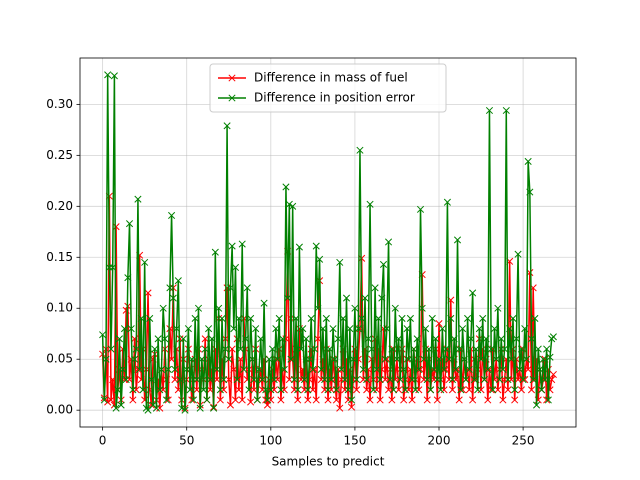 The height and width of the screenshot is (480, 640). What do you see at coordinates (232, 78) in the screenshot?
I see `legend-marker` at bounding box center [232, 78].